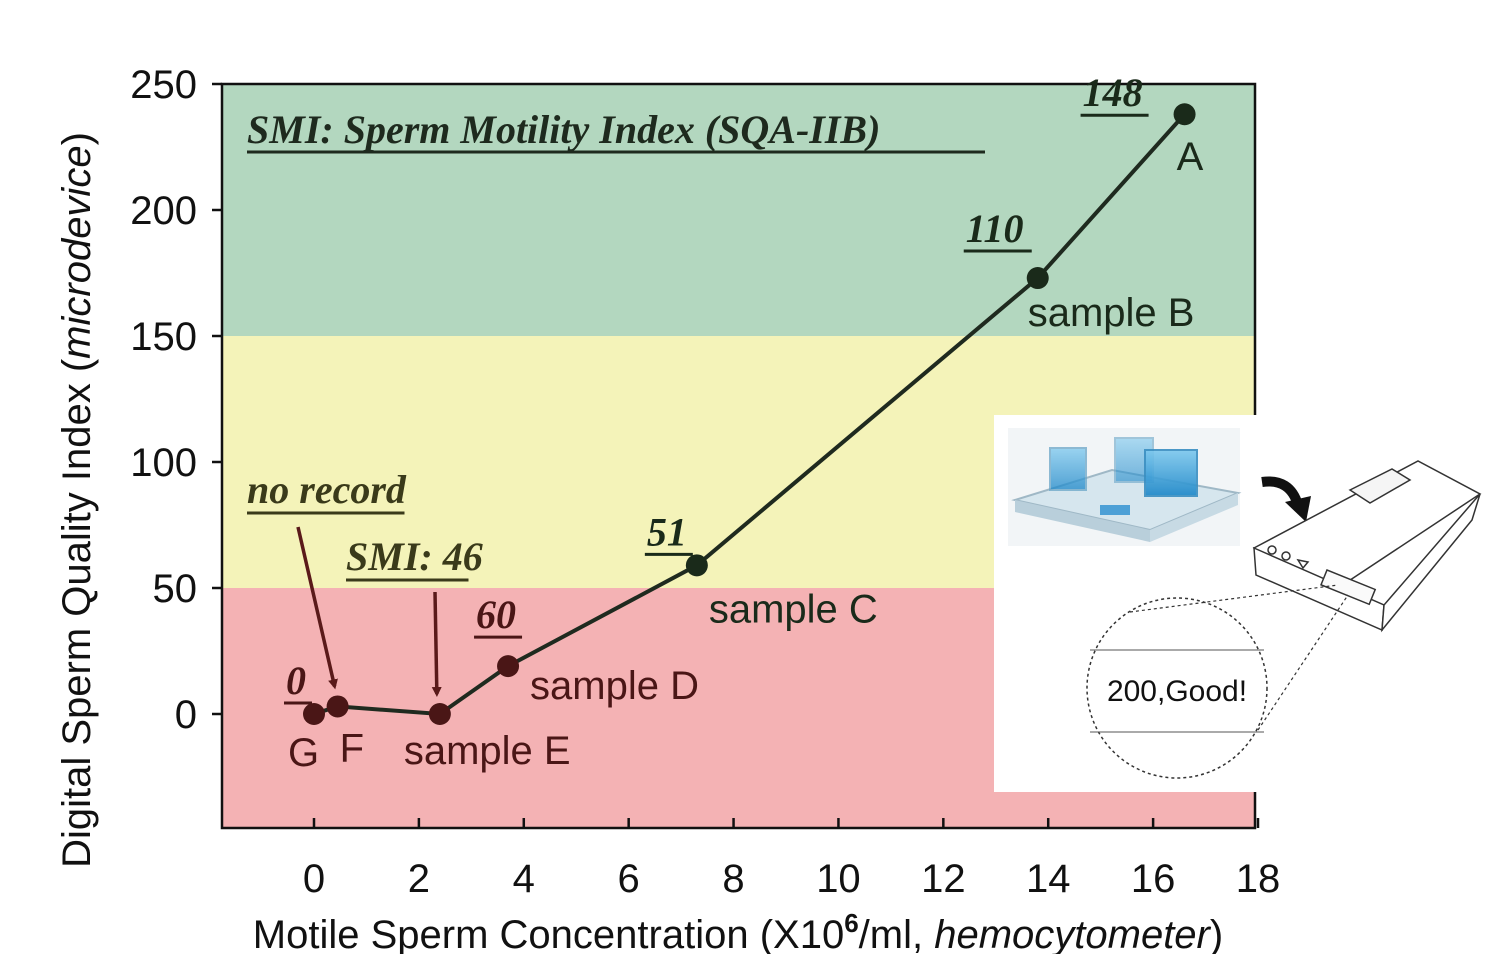 This screenshot has width=1489, height=954. What do you see at coordinates (943, 879) in the screenshot?
I see `x-tick-label: 12` at bounding box center [943, 879].